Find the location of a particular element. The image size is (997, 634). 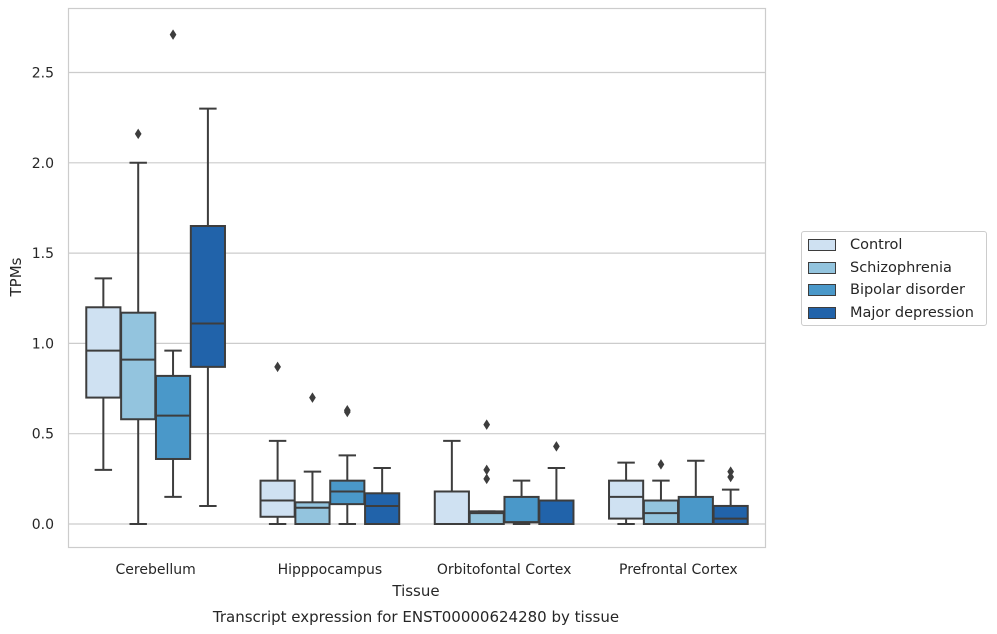

y-tick-label: 1.5 is located at coordinates (43, 254).